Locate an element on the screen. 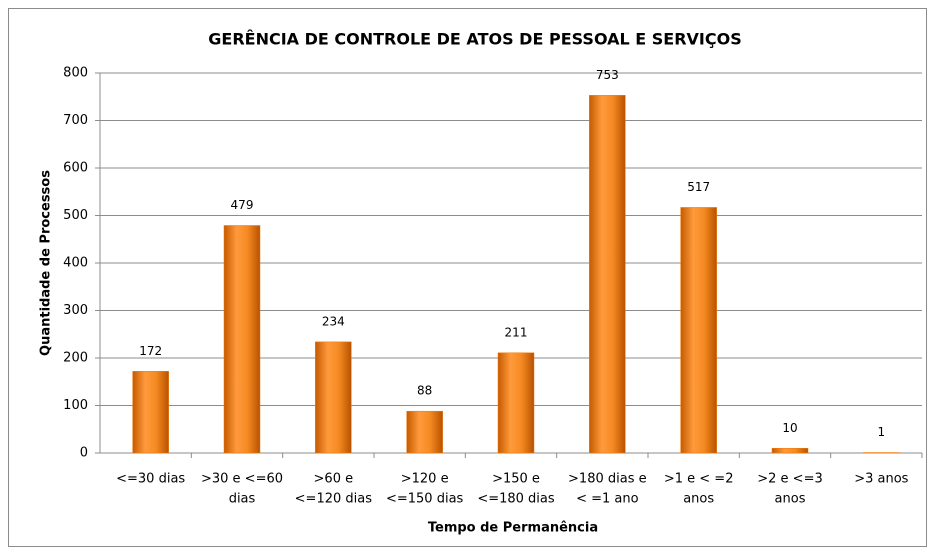 The width and height of the screenshot is (931, 556). x-tick-label: >120 e is located at coordinates (425, 479).